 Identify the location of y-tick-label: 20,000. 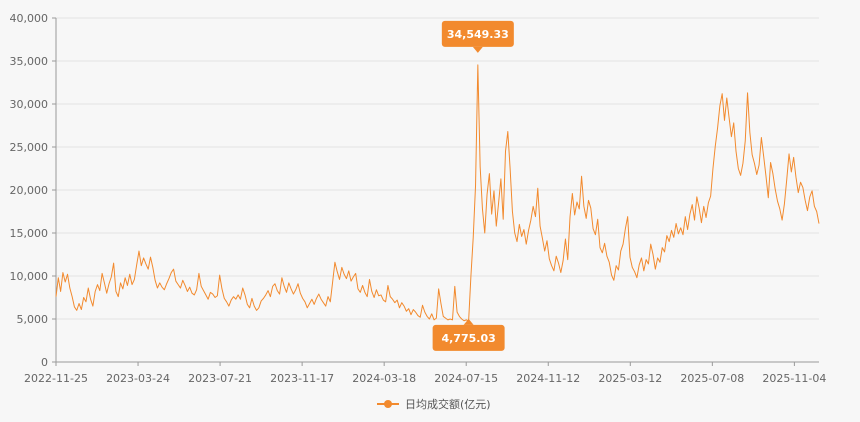
(29, 190).